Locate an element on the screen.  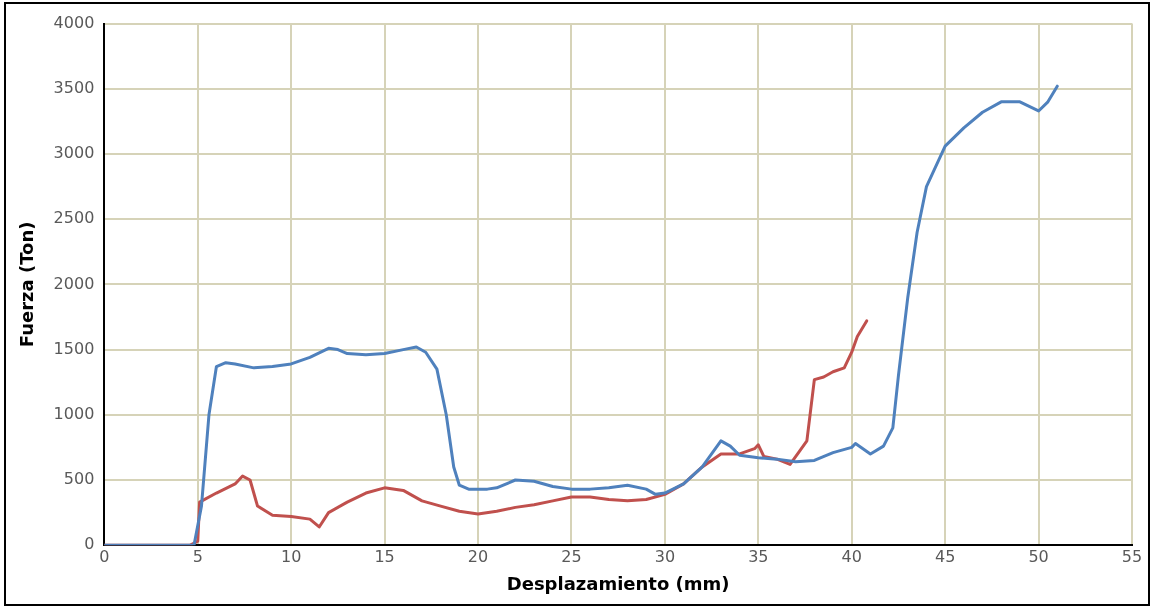
x-tick-label: 55 is located at coordinates (1132, 556).